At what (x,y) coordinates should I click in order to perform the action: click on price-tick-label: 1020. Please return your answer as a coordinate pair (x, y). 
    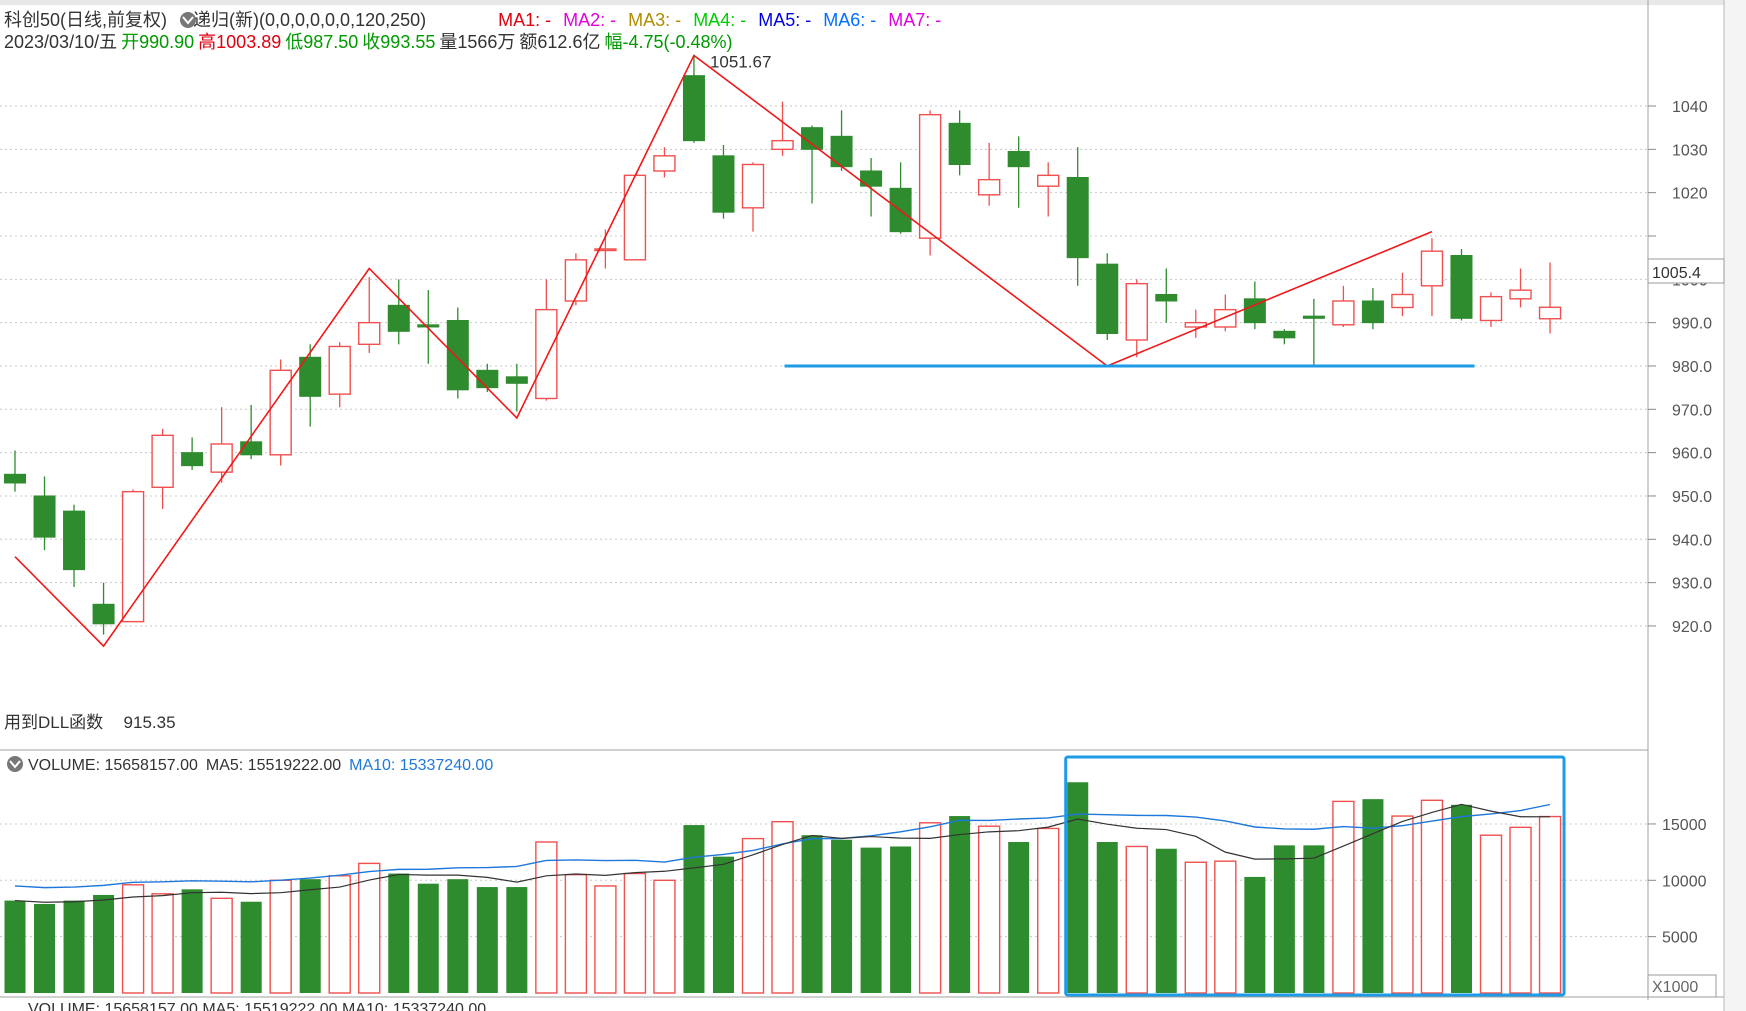
    Looking at the image, I should click on (1690, 194).